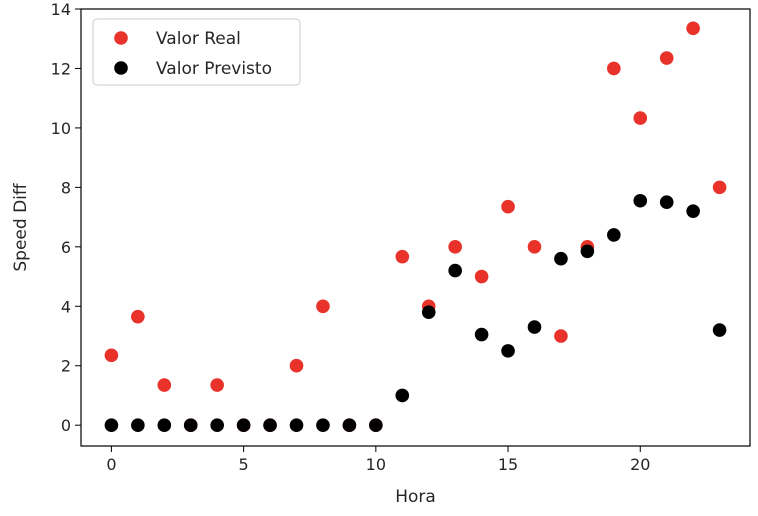  What do you see at coordinates (198, 39) in the screenshot?
I see `legend-label: Valor Real` at bounding box center [198, 39].